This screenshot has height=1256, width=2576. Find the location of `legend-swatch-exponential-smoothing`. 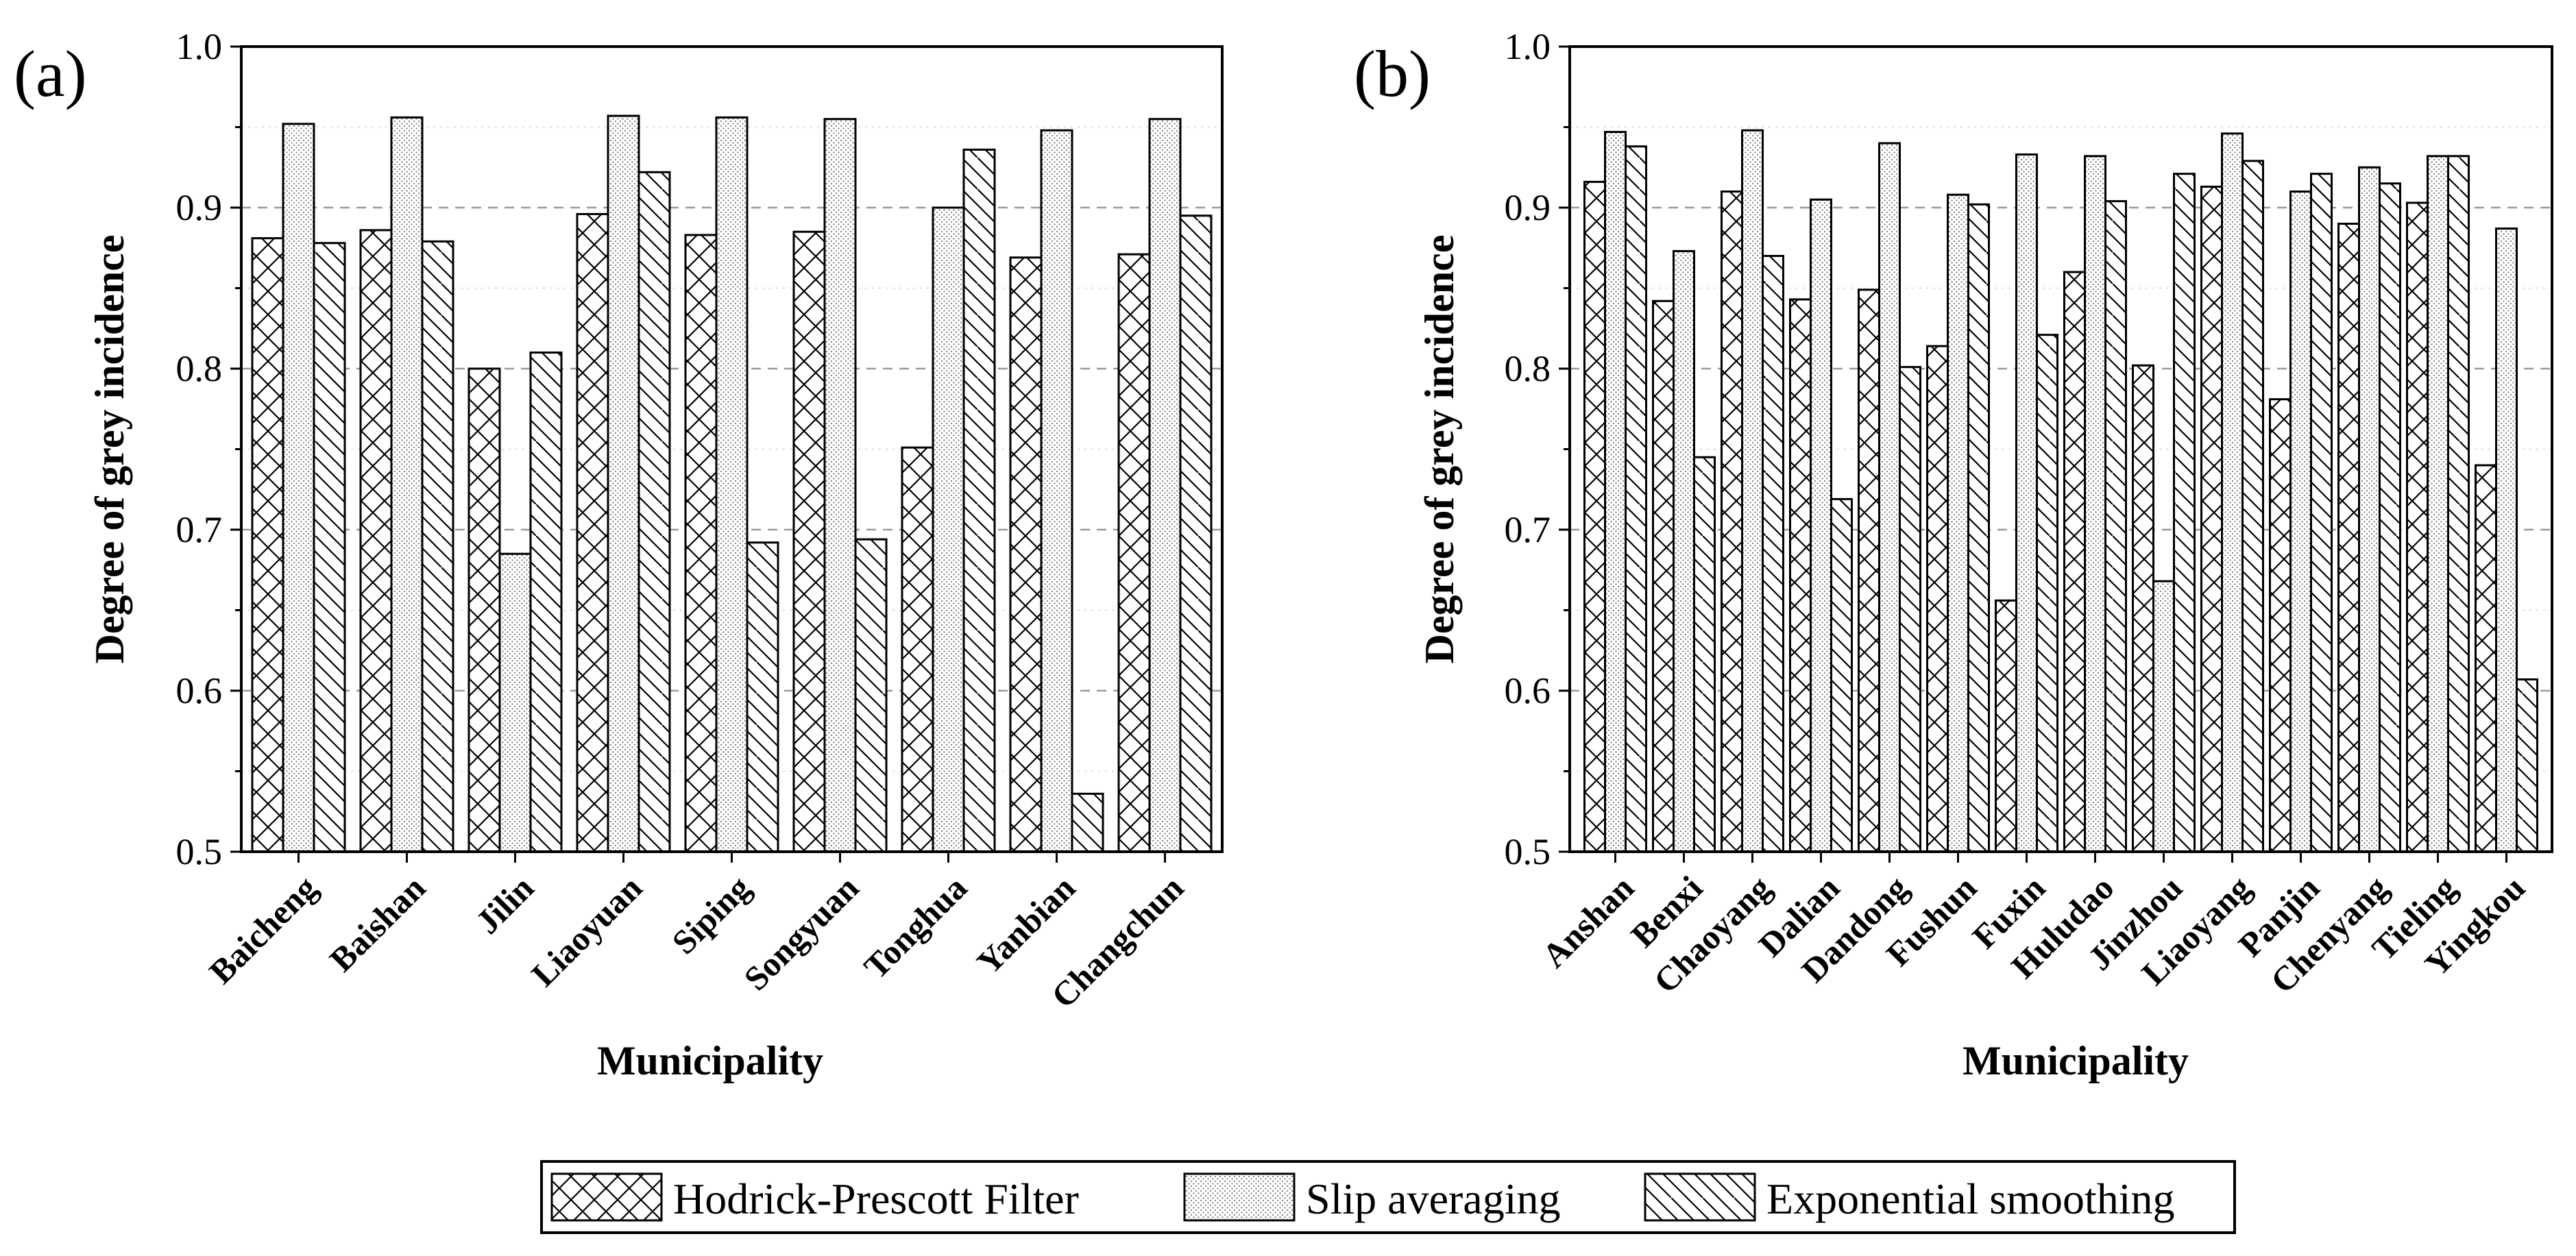

legend-swatch-exponential-smoothing is located at coordinates (1700, 1197).